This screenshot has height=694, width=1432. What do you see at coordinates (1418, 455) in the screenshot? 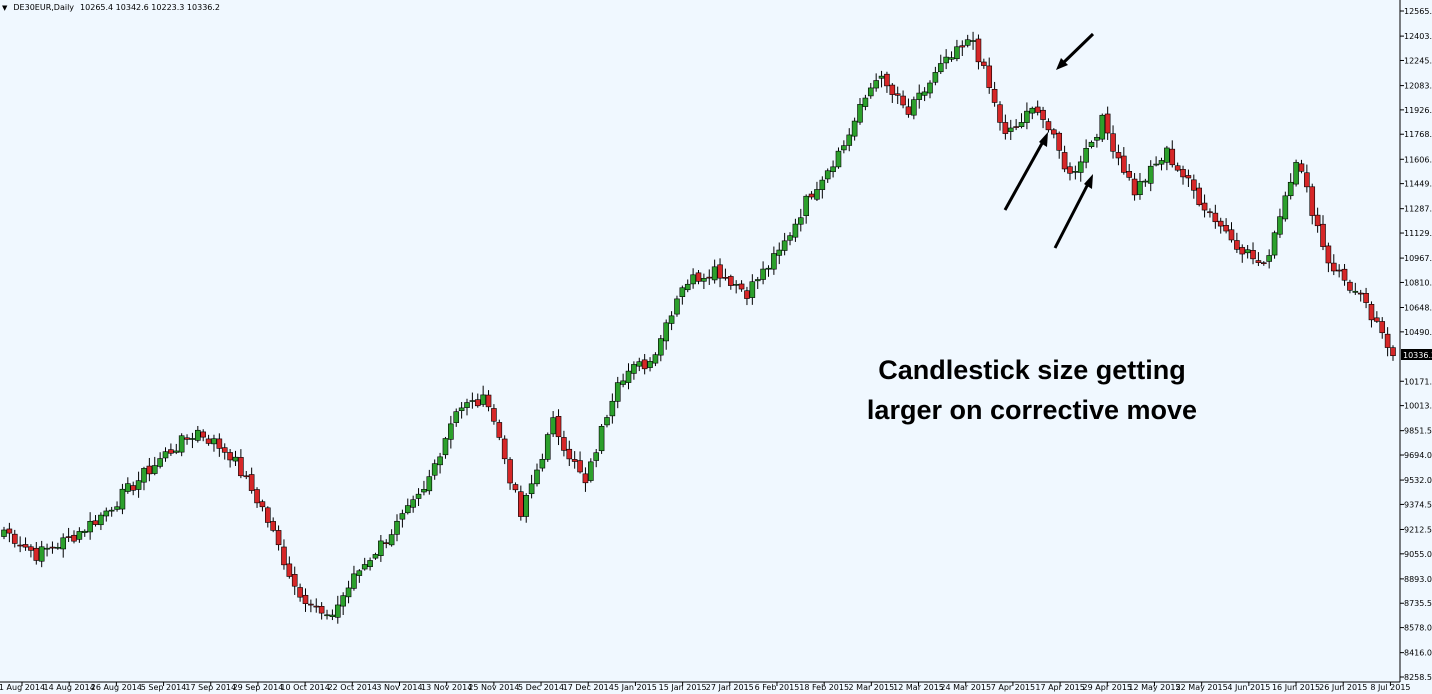
I see `y-tick-label: 9694.0` at bounding box center [1418, 455].